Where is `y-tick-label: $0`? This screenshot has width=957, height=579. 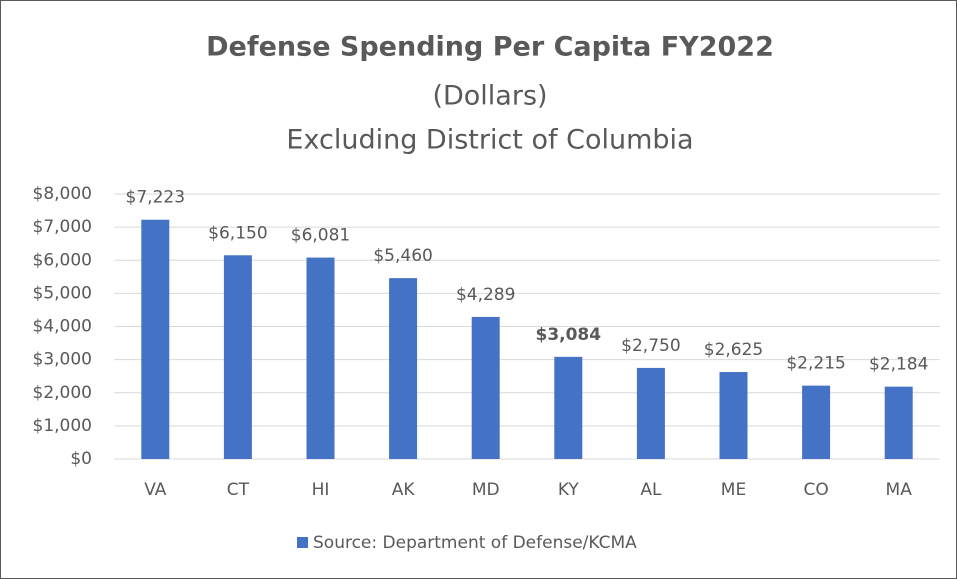 y-tick-label: $0 is located at coordinates (81, 459).